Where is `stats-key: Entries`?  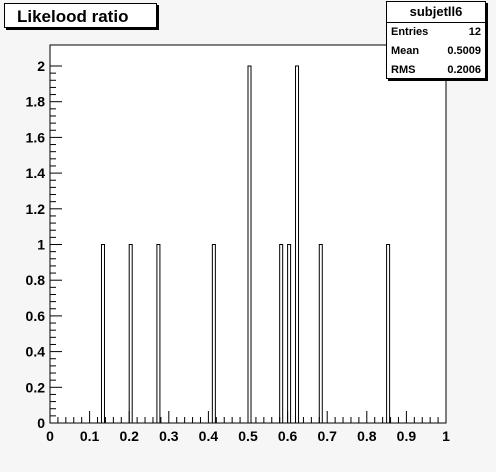 stats-key: Entries is located at coordinates (410, 32).